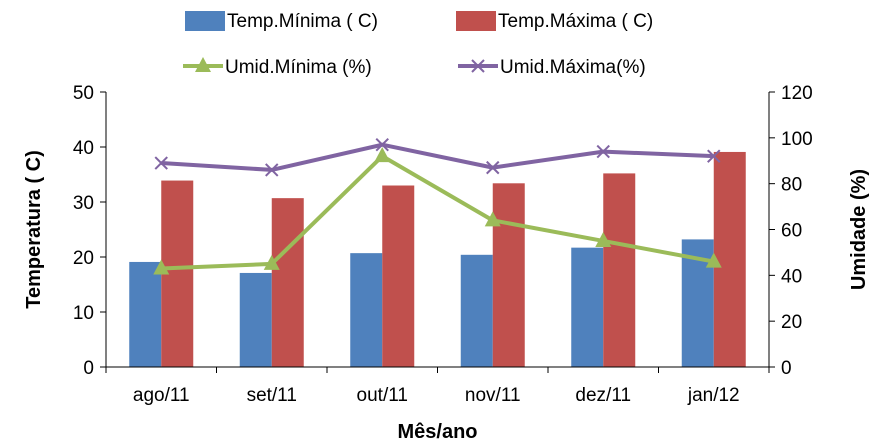  What do you see at coordinates (493, 395) in the screenshot?
I see `x-tick-label: nov/11` at bounding box center [493, 395].